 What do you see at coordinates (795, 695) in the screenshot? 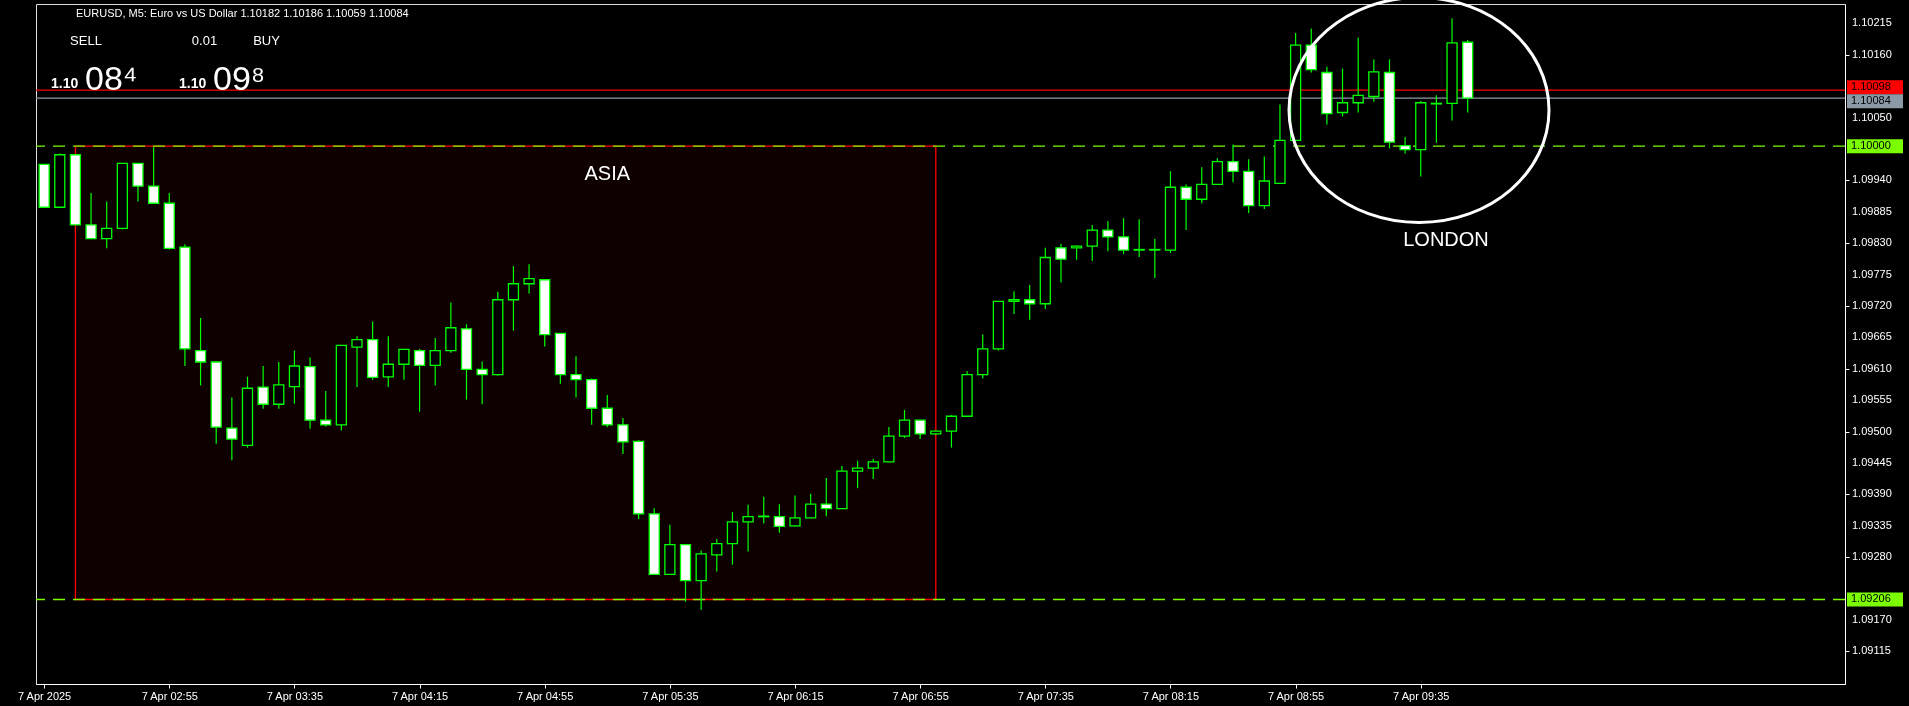
I see `x-tick-label: 7 Apr 06:15` at bounding box center [795, 695].